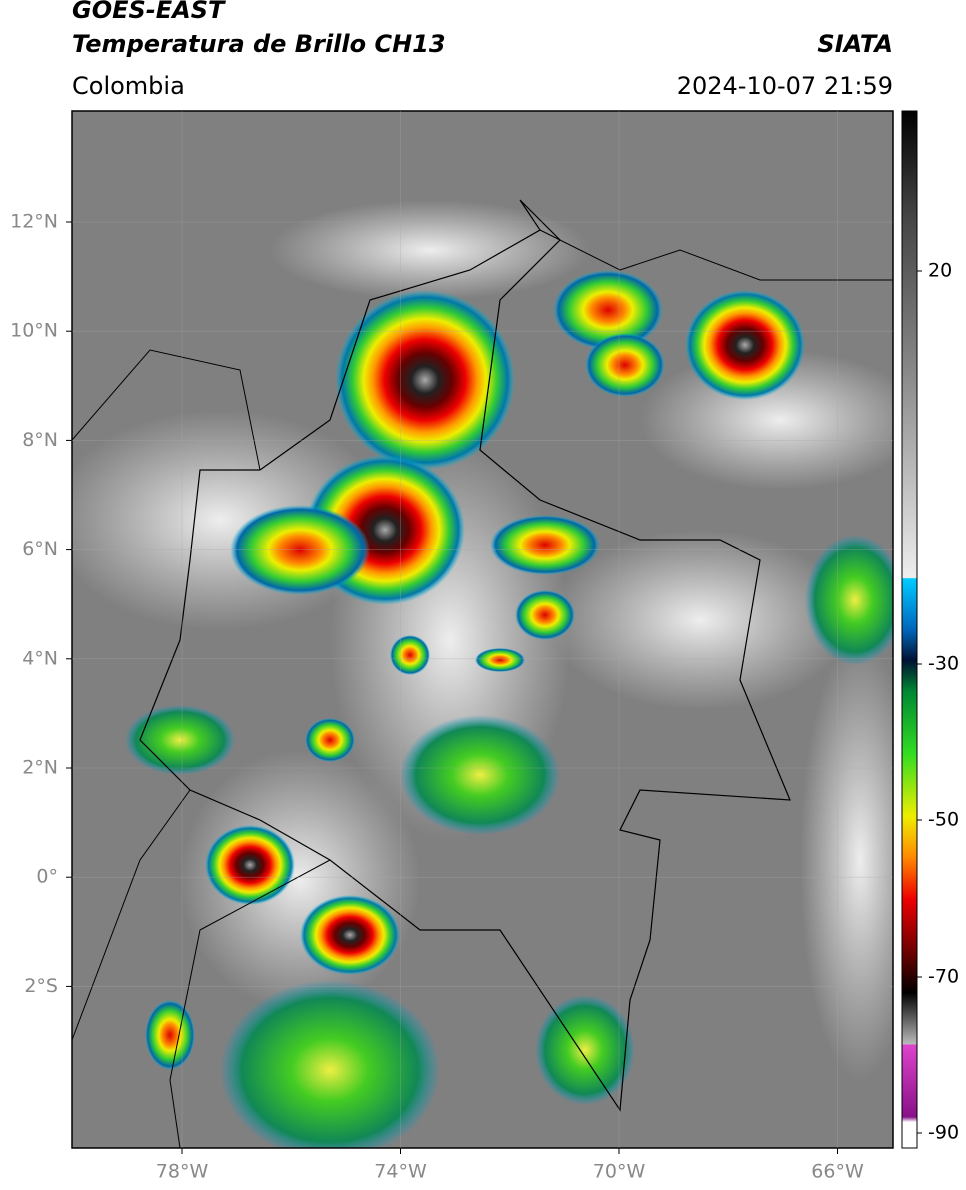  What do you see at coordinates (148, 12) in the screenshot?
I see `satellite: GOES-EAST` at bounding box center [148, 12].